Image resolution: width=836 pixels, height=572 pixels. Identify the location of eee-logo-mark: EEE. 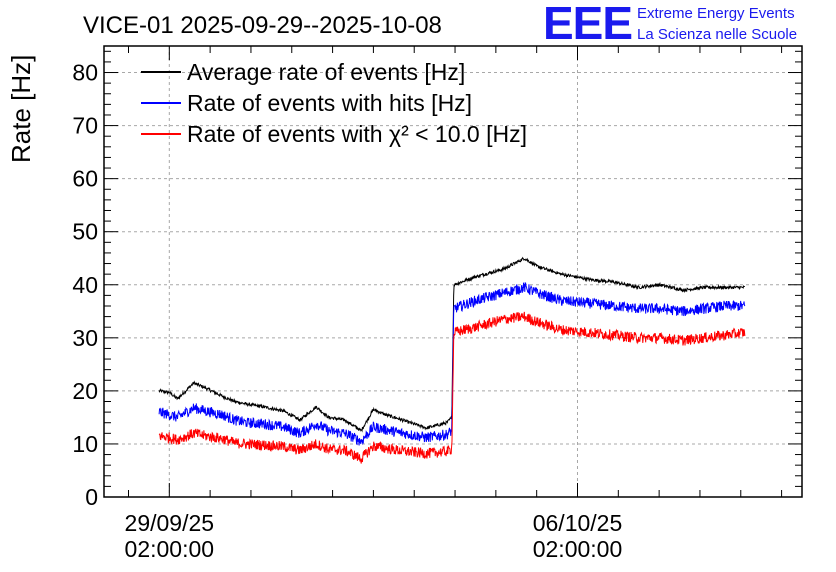
(587, 24).